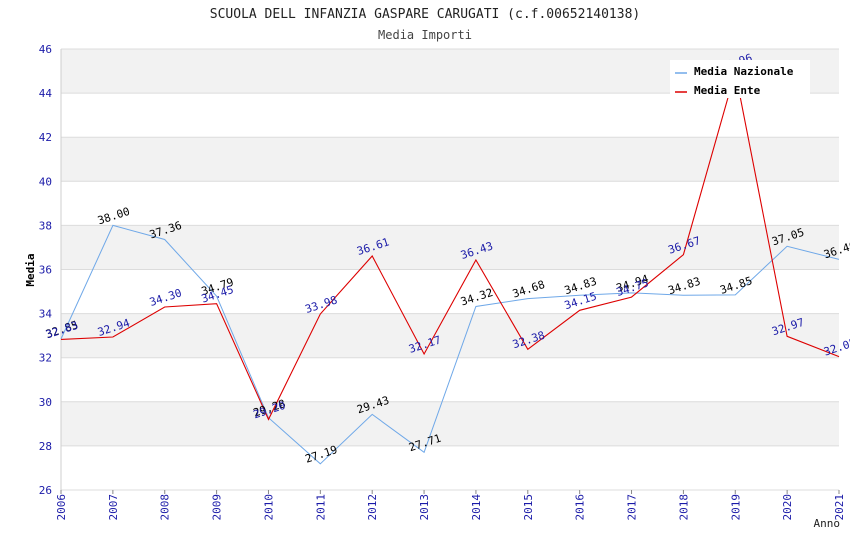  Describe the element at coordinates (45, 225) in the screenshot. I see `y-tick-label: 38` at that location.